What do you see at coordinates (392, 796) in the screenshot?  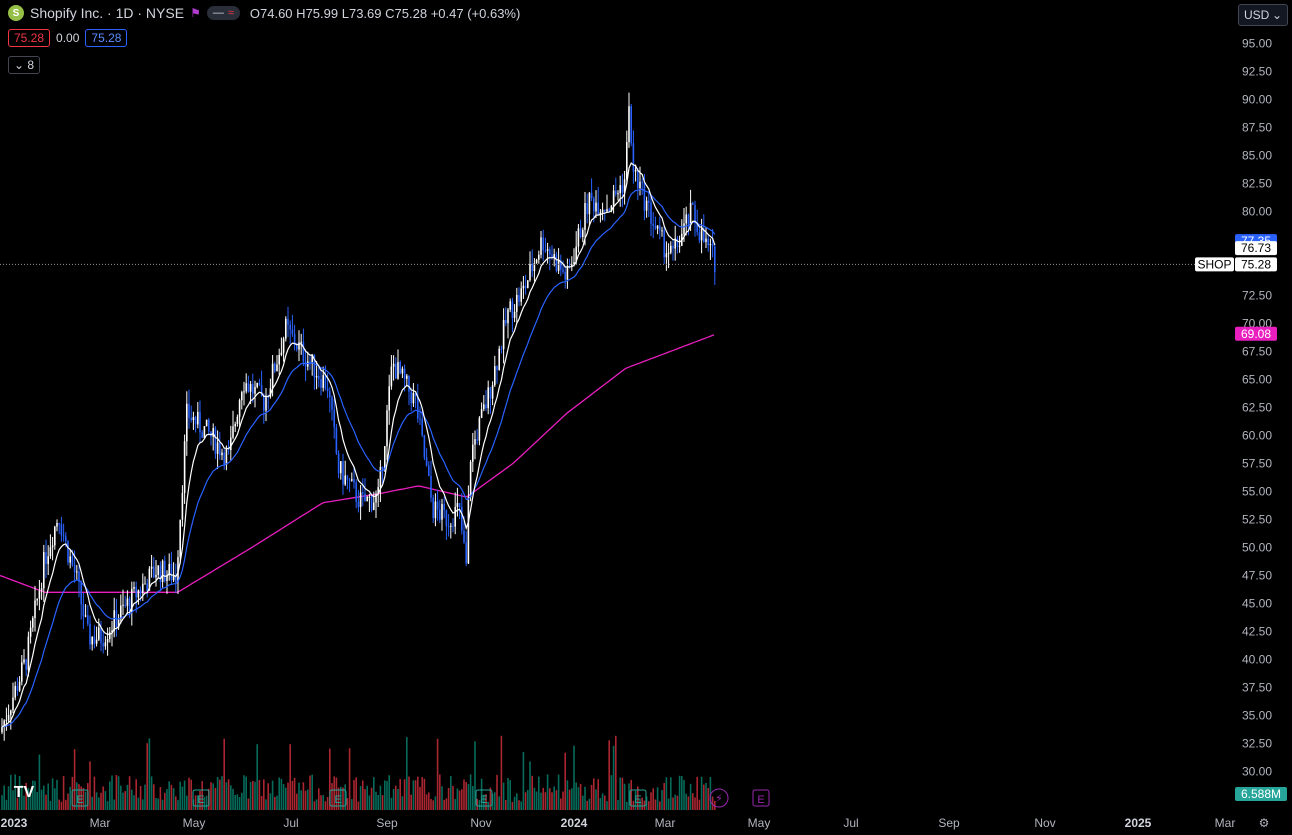 I see `event-markers: TV E E E E E ⚡ E` at bounding box center [392, 796].